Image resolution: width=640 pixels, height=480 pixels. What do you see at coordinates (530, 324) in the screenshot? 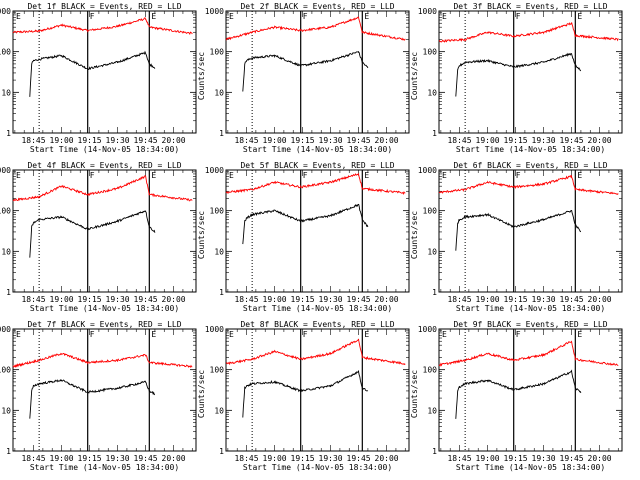
I see `plot-title: Det 9f BLACK = Events, RED = LLD` at bounding box center [530, 324].